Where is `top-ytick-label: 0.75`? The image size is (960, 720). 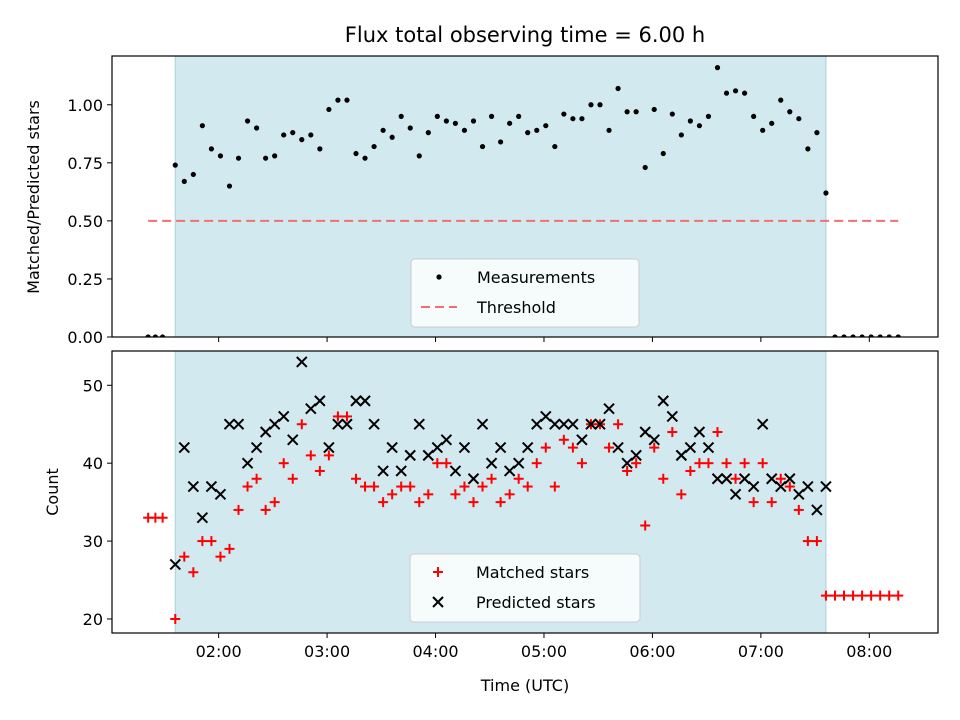
top-ytick-label: 0.75 is located at coordinates (85, 163).